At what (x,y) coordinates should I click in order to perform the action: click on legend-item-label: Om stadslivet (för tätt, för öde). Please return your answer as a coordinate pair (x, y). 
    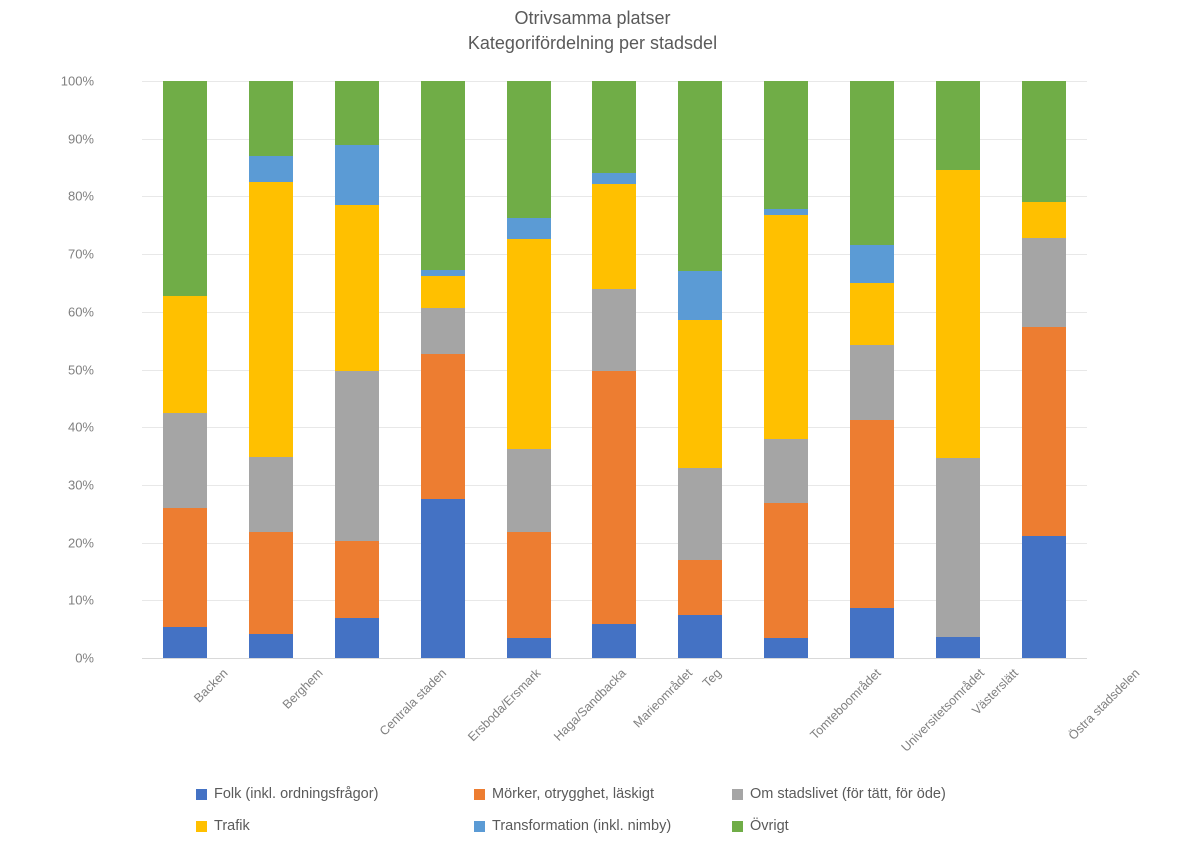
    Looking at the image, I should click on (848, 794).